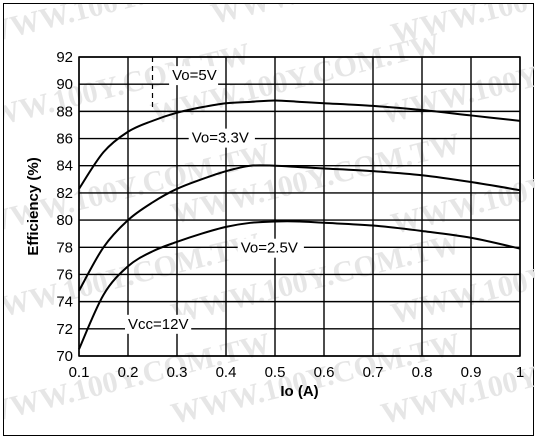 Image resolution: width=539 pixels, height=441 pixels. I want to click on x-tick-label: 0.3, so click(177, 372).